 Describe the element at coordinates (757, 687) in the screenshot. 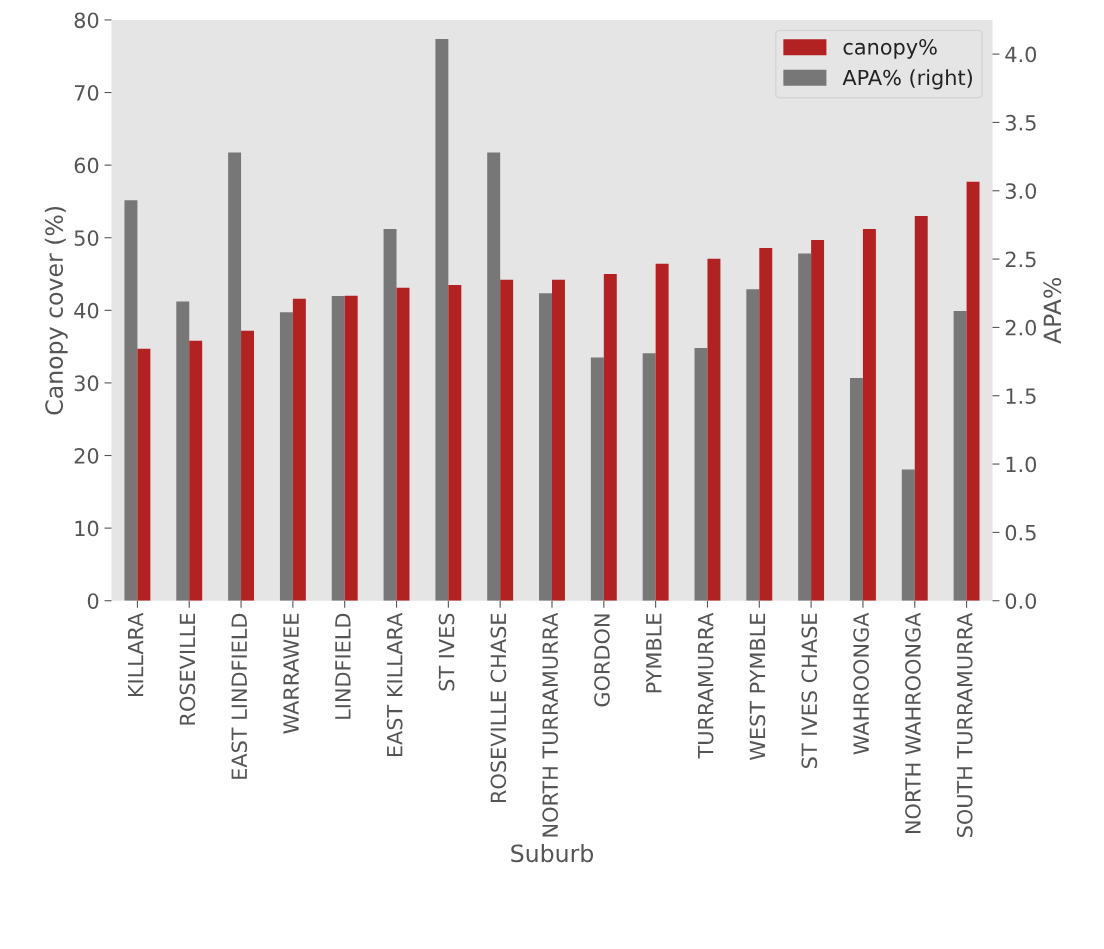

I see `x-tick-label: WEST PYMBLE` at that location.